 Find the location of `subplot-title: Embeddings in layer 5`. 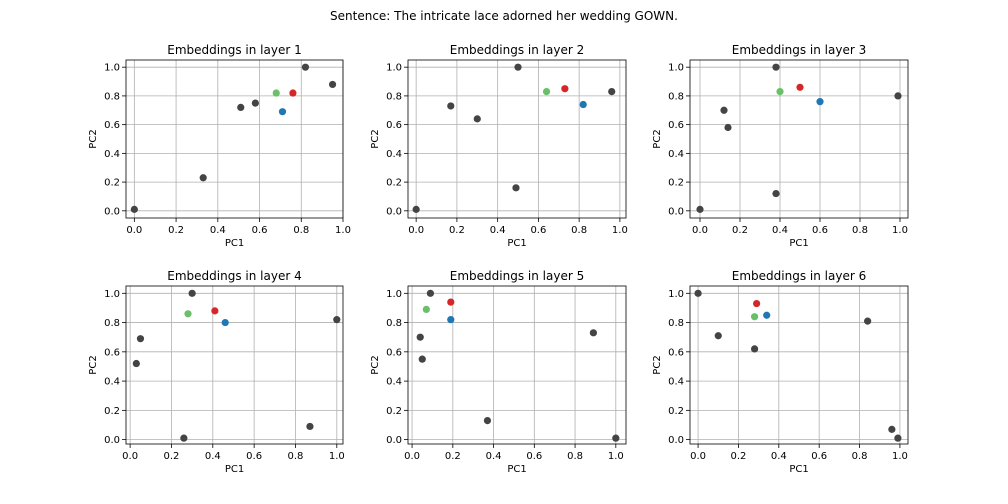

subplot-title: Embeddings in layer 5 is located at coordinates (517, 276).